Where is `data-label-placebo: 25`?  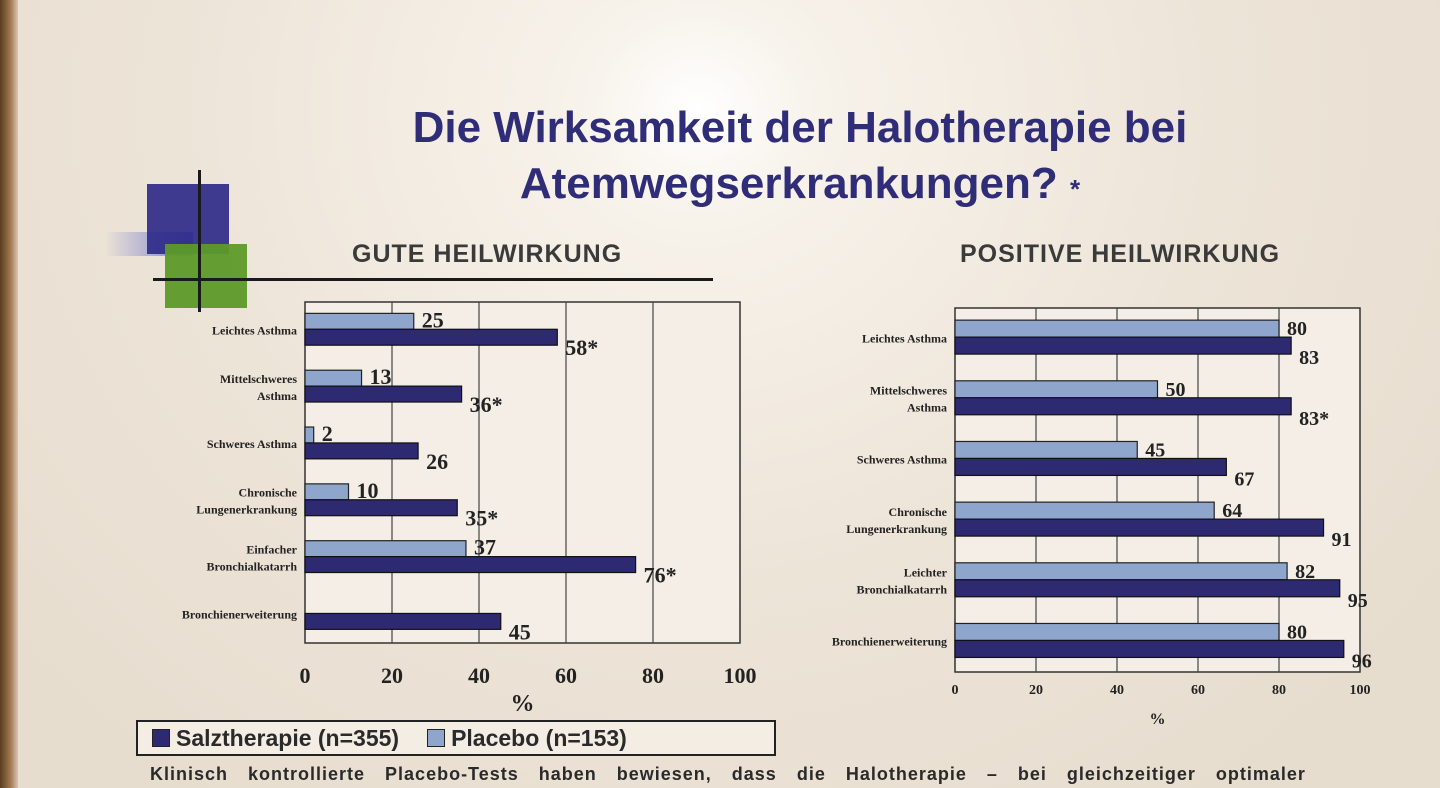
data-label-placebo: 25 is located at coordinates (433, 319).